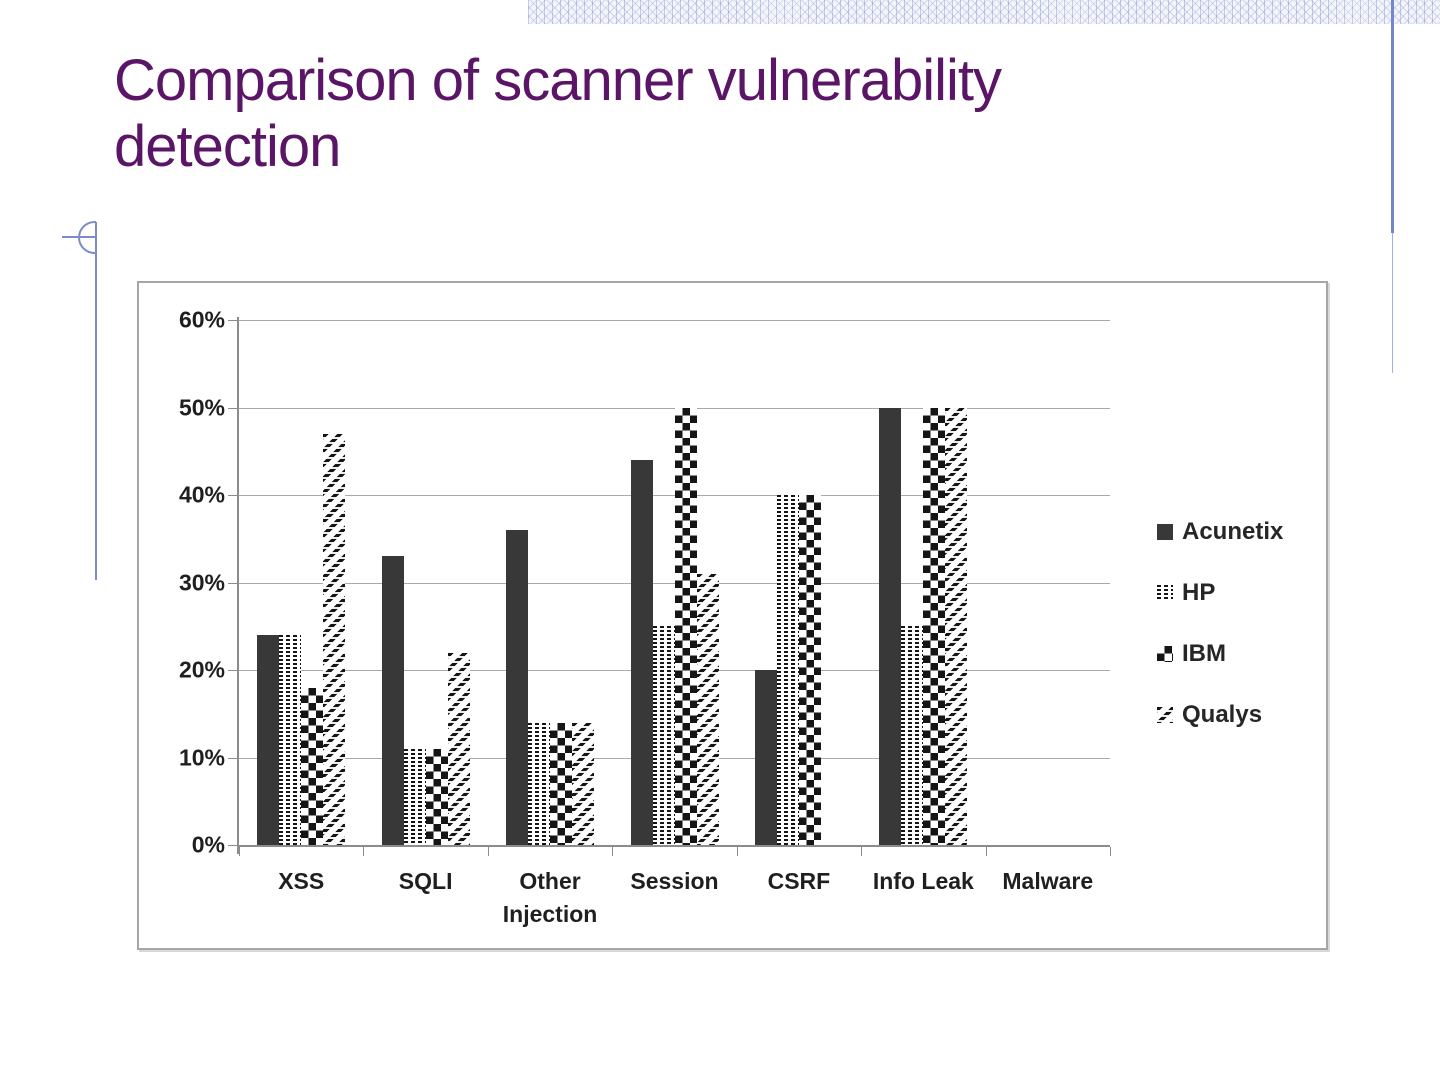  I want to click on x-axis-label: Session, so click(674, 881).